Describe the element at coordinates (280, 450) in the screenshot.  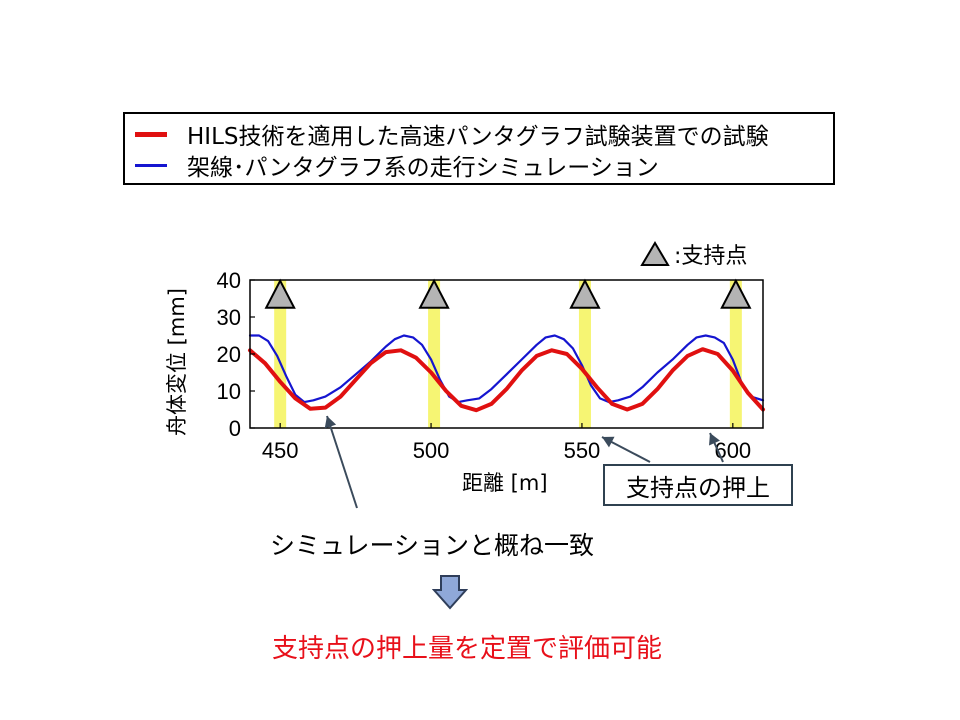
I see `x-tick-label-450: 450` at that location.